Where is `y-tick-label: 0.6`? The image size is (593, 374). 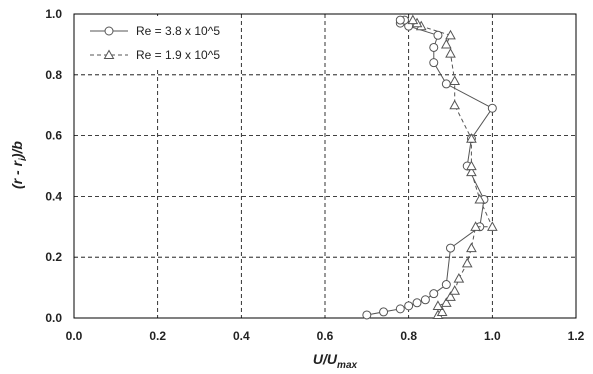 y-tick-label: 0.6 is located at coordinates (53, 136).